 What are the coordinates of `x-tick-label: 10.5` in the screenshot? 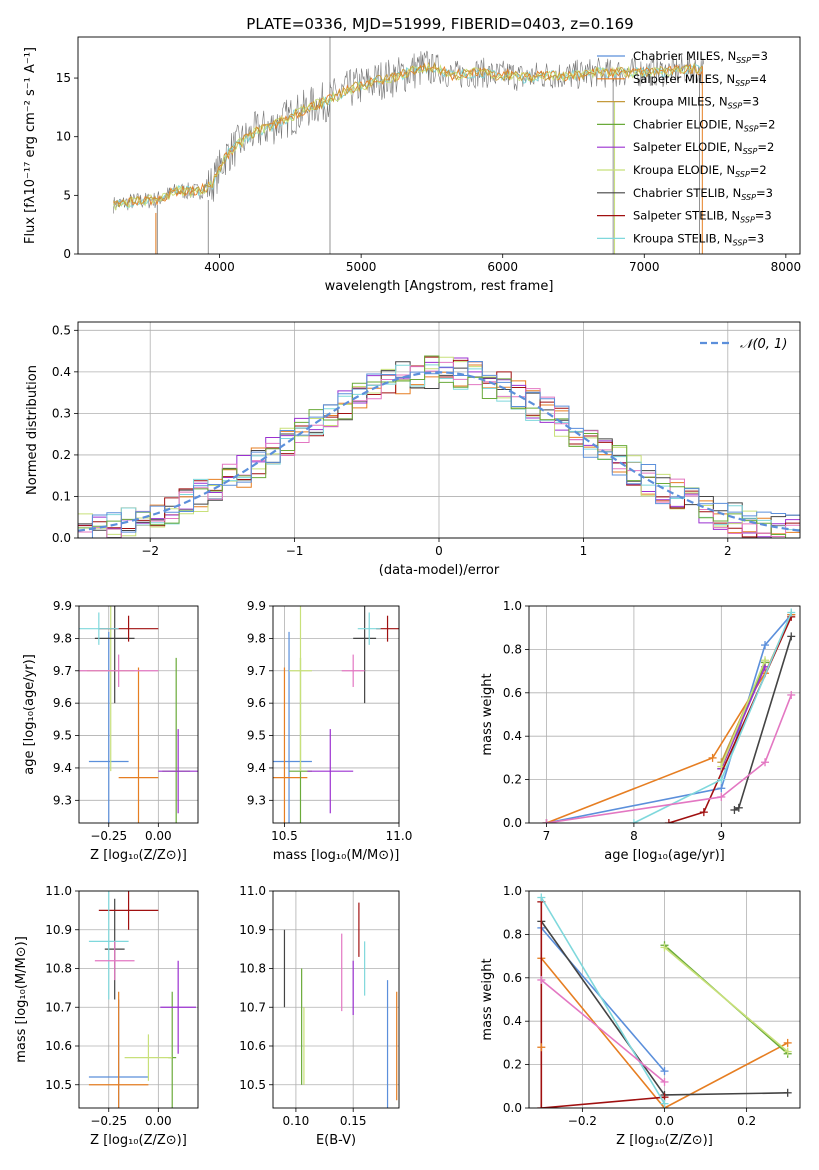 It's located at (284, 836).